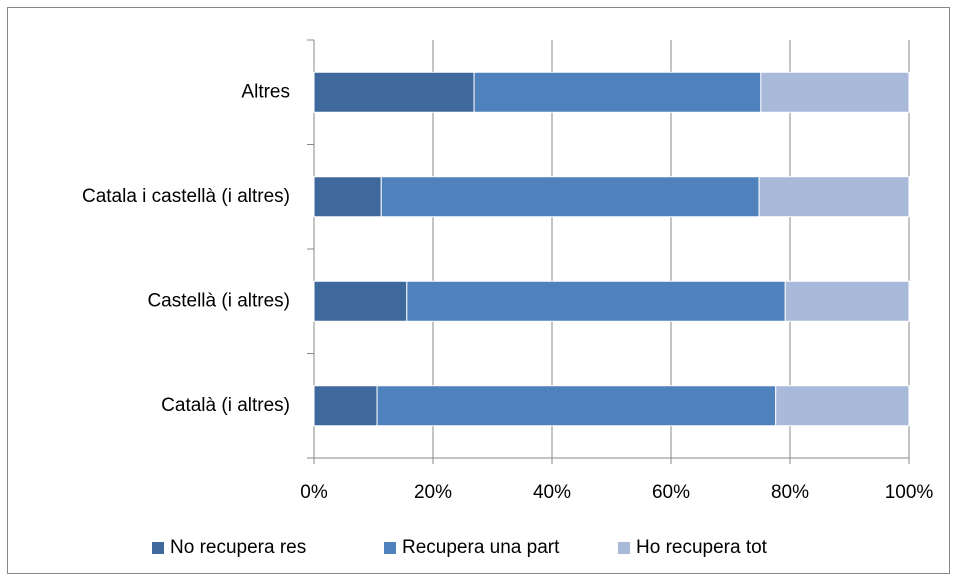 The image size is (958, 581). Describe the element at coordinates (702, 547) in the screenshot. I see `legend-label: Ho recupera tot` at that location.